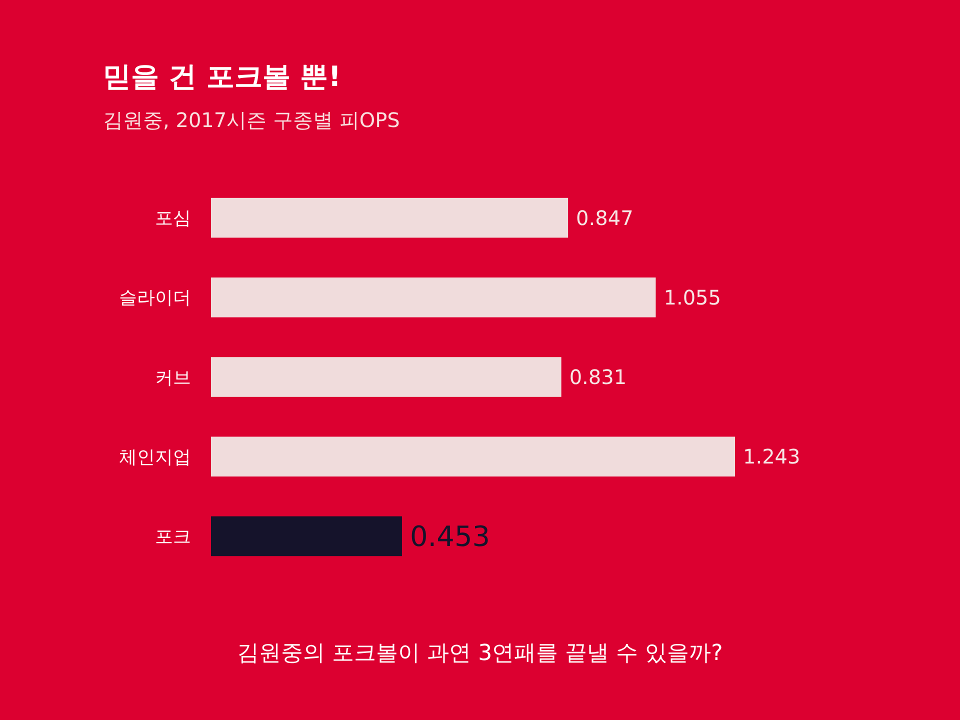 Image resolution: width=960 pixels, height=720 pixels. Describe the element at coordinates (480, 653) in the screenshot. I see `text: 김원중의 포크볼이 과연 3연패를 끝낼 수 있을까?` at that location.